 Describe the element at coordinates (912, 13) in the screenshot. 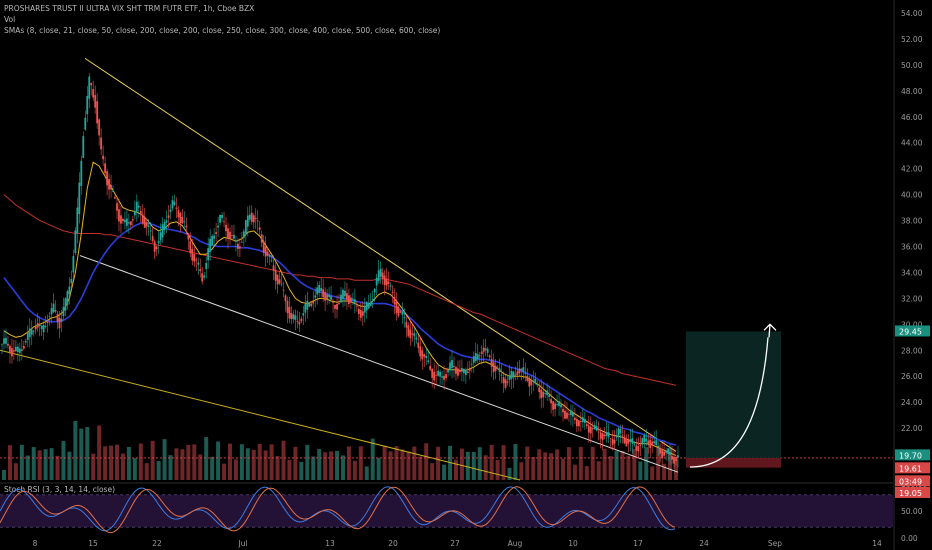

I see `price-tick-label: 54.00` at that location.